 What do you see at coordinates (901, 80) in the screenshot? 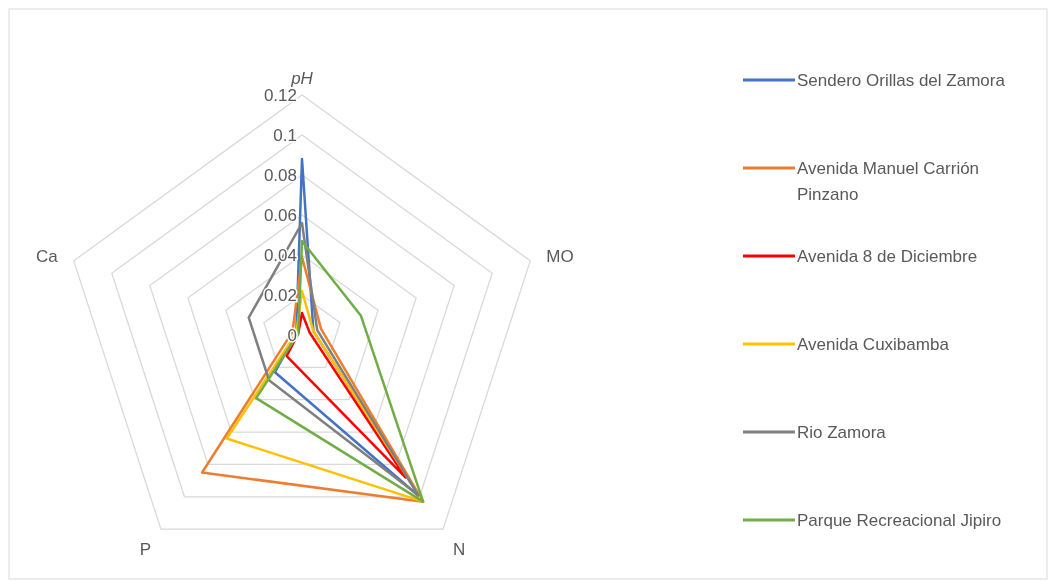
I see `legend-label: Sendero Orillas del Zamora` at bounding box center [901, 80].